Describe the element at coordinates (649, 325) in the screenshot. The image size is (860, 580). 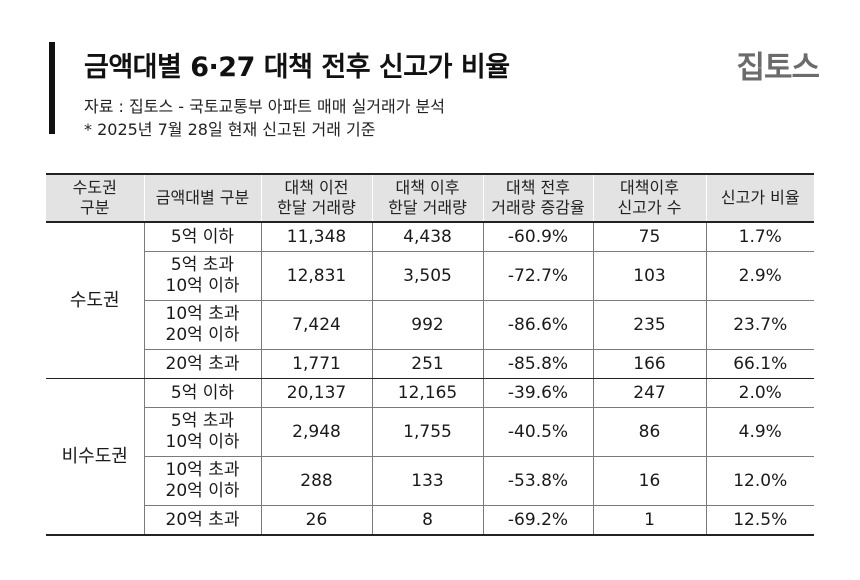
I see `record-count-cell: 235` at that location.